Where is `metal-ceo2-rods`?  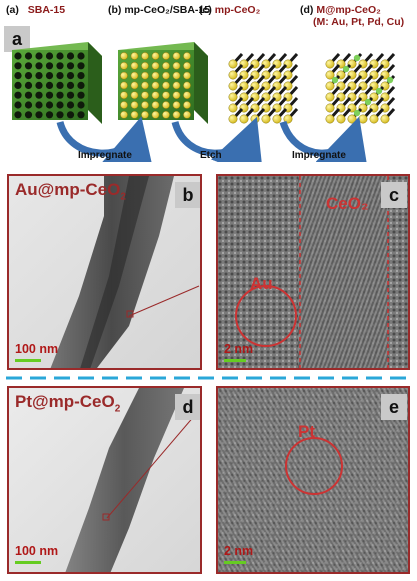
metal-ceo2-rods is located at coordinates (360, 88).